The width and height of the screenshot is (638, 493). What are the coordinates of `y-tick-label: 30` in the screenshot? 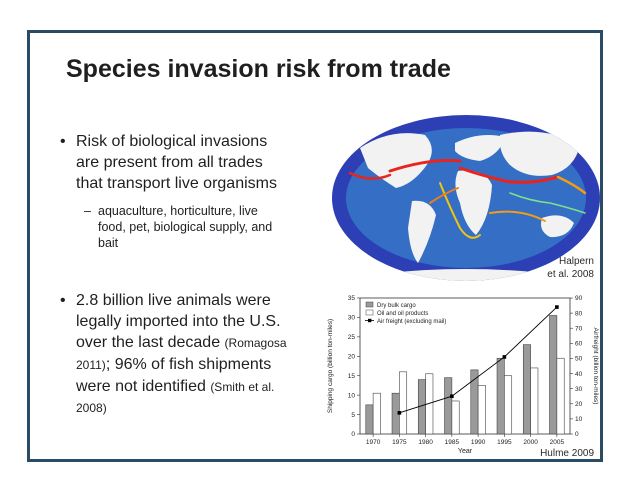 It's located at (352, 318).